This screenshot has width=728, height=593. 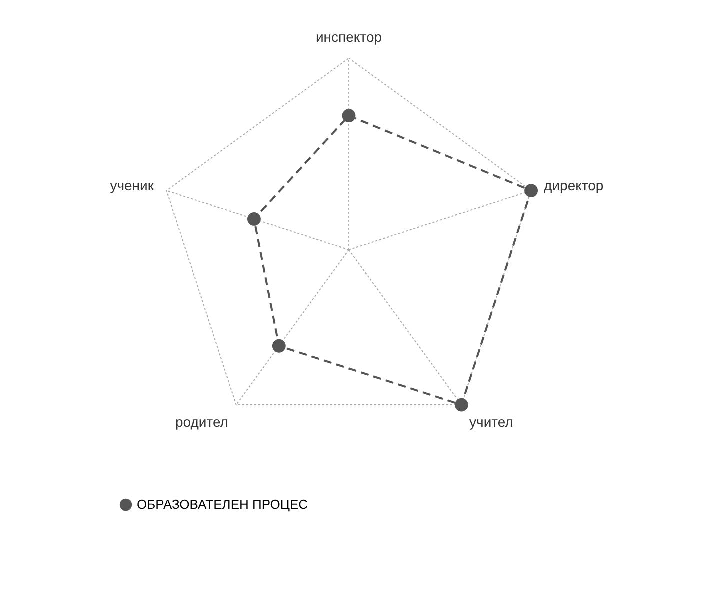 What do you see at coordinates (492, 422) in the screenshot?
I see `spoke-label: учител` at bounding box center [492, 422].